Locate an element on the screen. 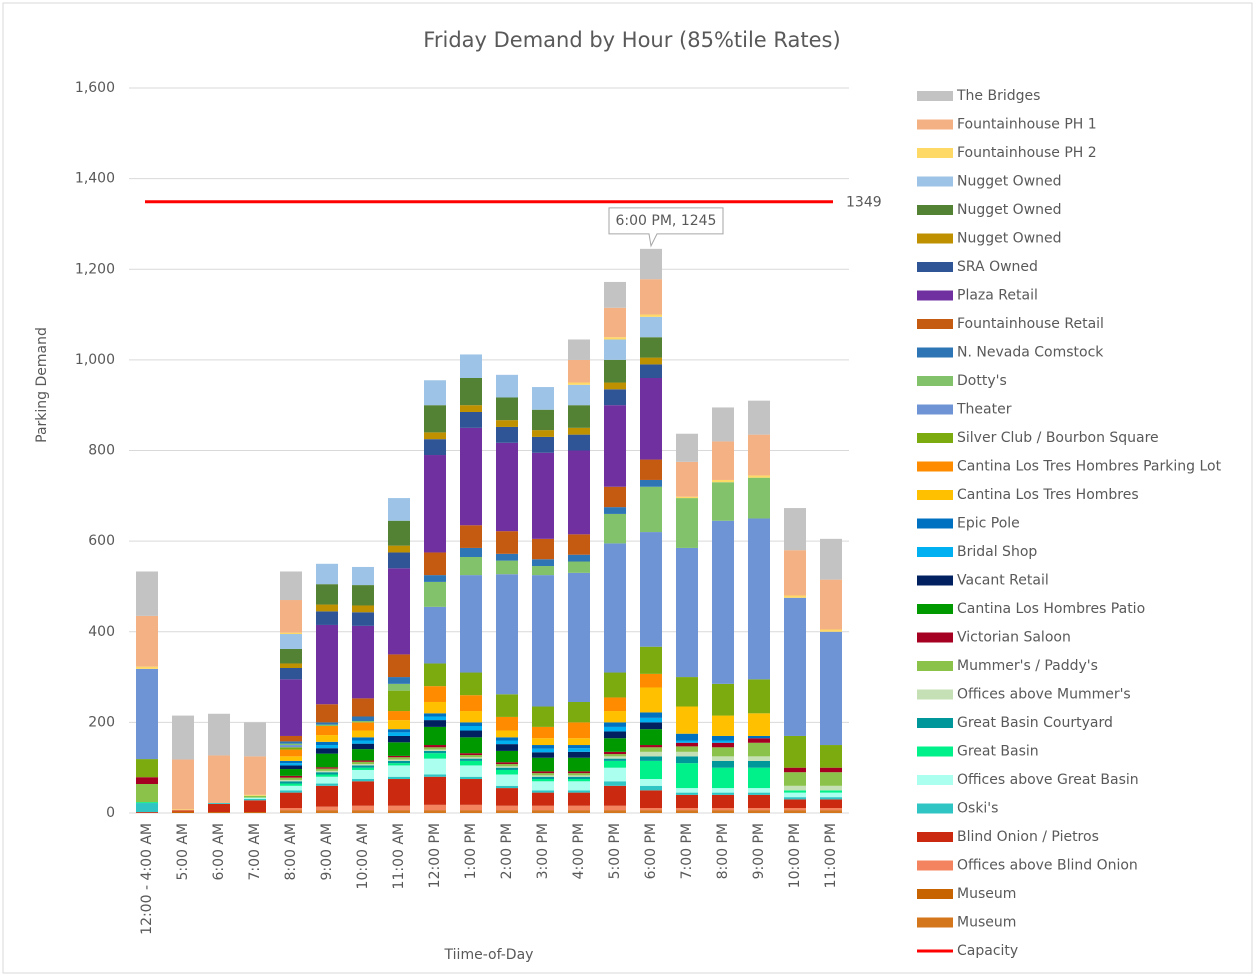 This screenshot has height=976, width=1255. y-tick-label: 200 is located at coordinates (101, 722).